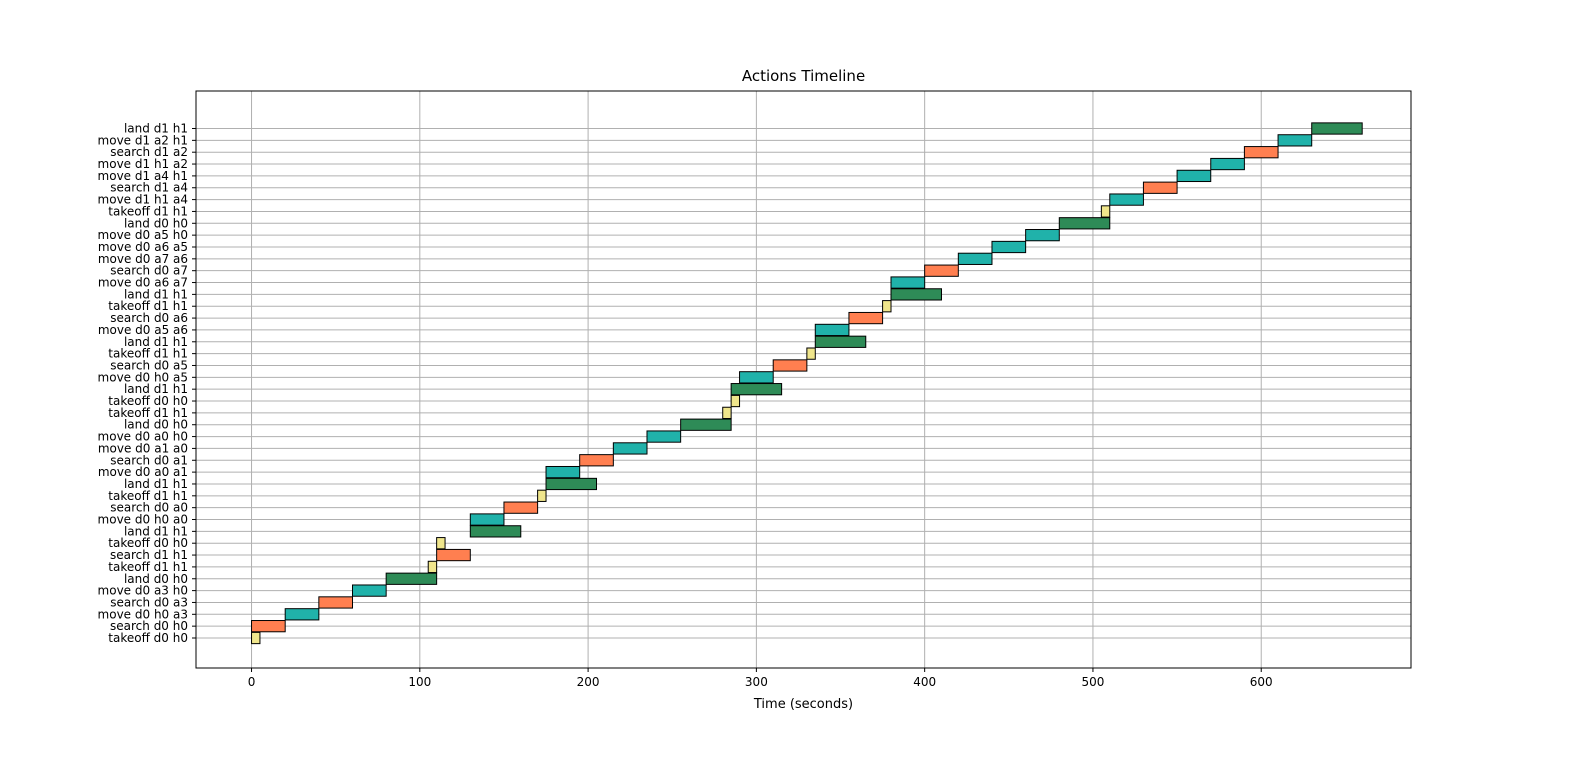  I want to click on x-tick-layer: 0 100 200 300 400 500 600, so click(760, 678).